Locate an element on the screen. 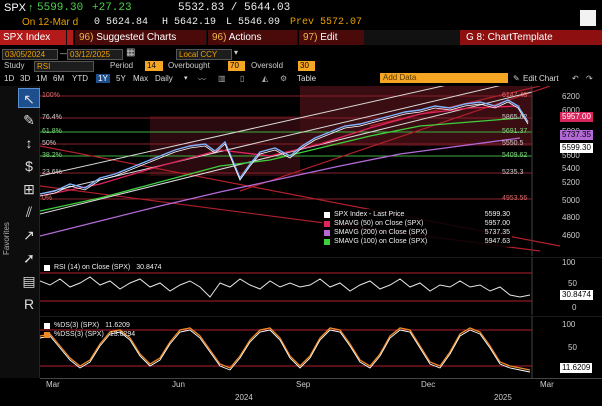 The image size is (602, 406). y-tick: 5200 is located at coordinates (571, 182).